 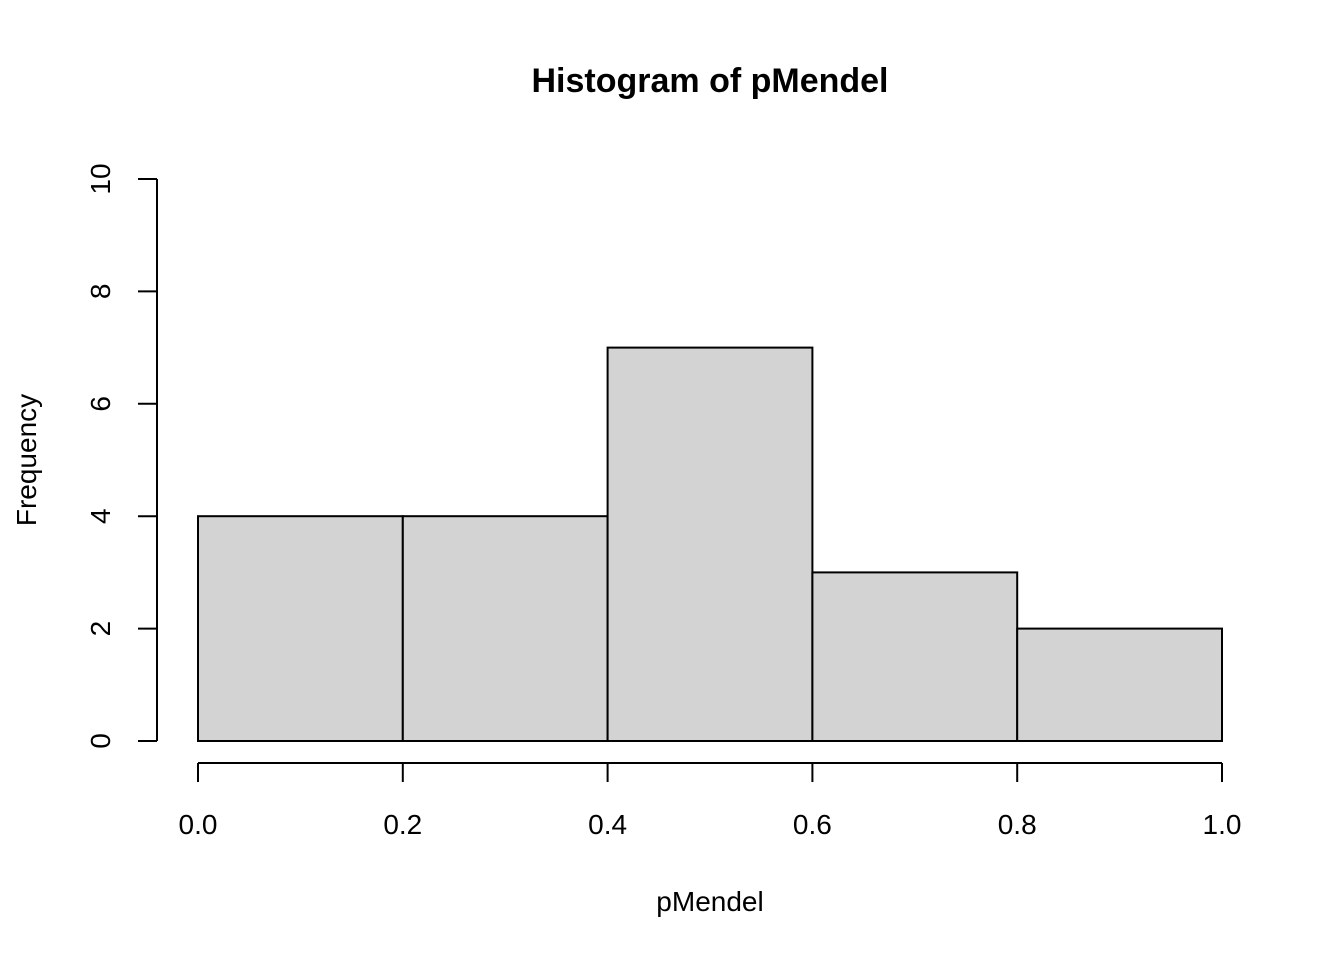 I want to click on x-tick-label-1: 0.2, so click(x=402, y=824).